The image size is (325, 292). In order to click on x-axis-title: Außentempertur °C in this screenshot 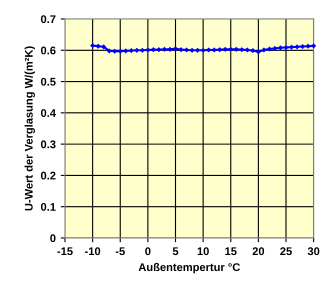, I will do `click(189, 268)`.